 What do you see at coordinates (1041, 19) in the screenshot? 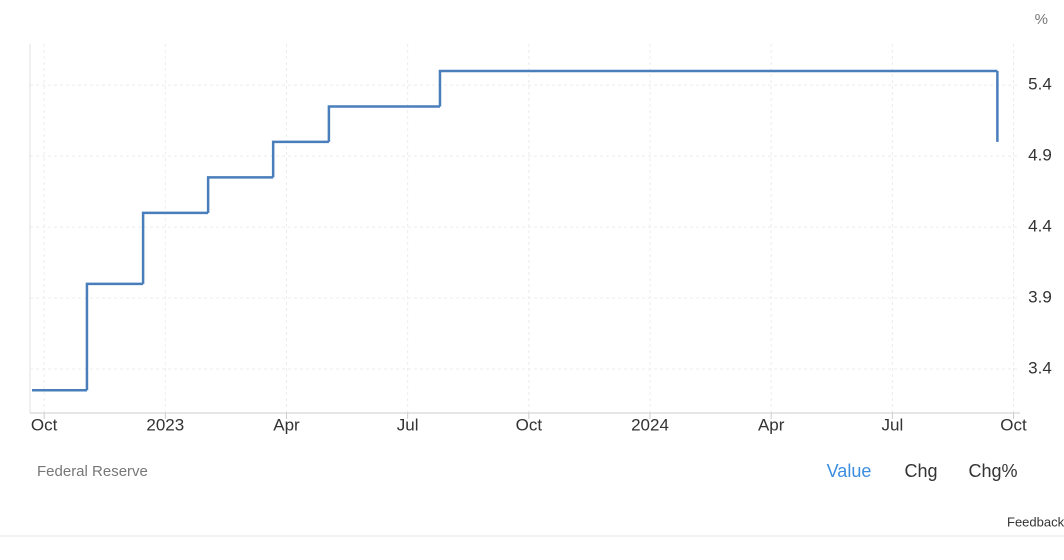
I see `unit-label: %` at bounding box center [1041, 19].